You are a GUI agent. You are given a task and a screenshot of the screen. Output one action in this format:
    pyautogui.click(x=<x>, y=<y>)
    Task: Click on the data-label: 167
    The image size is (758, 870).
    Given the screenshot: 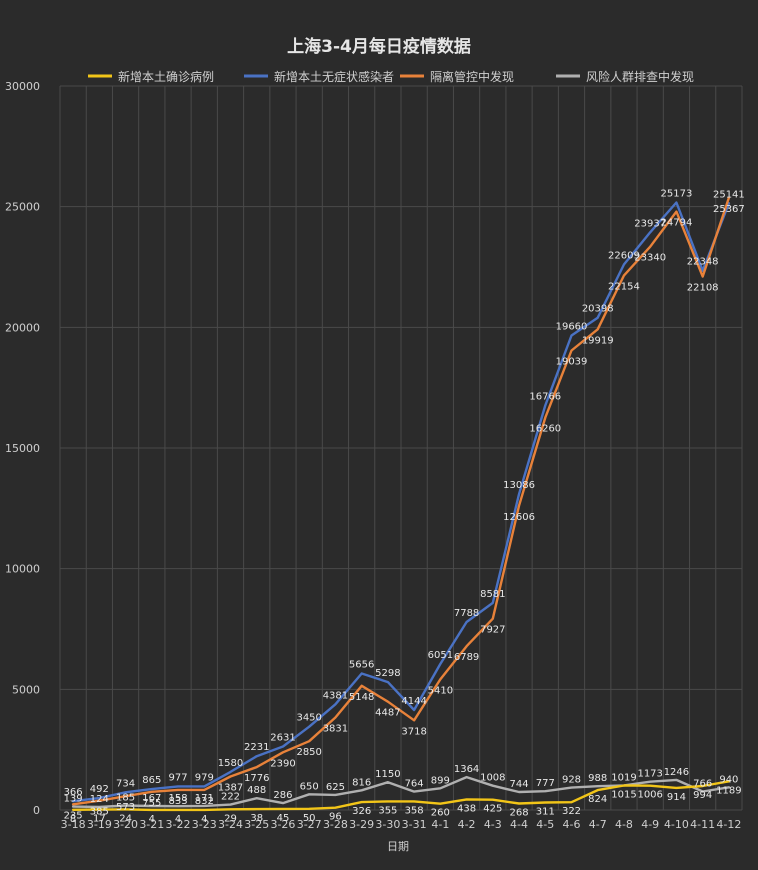 What is the action you would take?
    pyautogui.click(x=151, y=798)
    